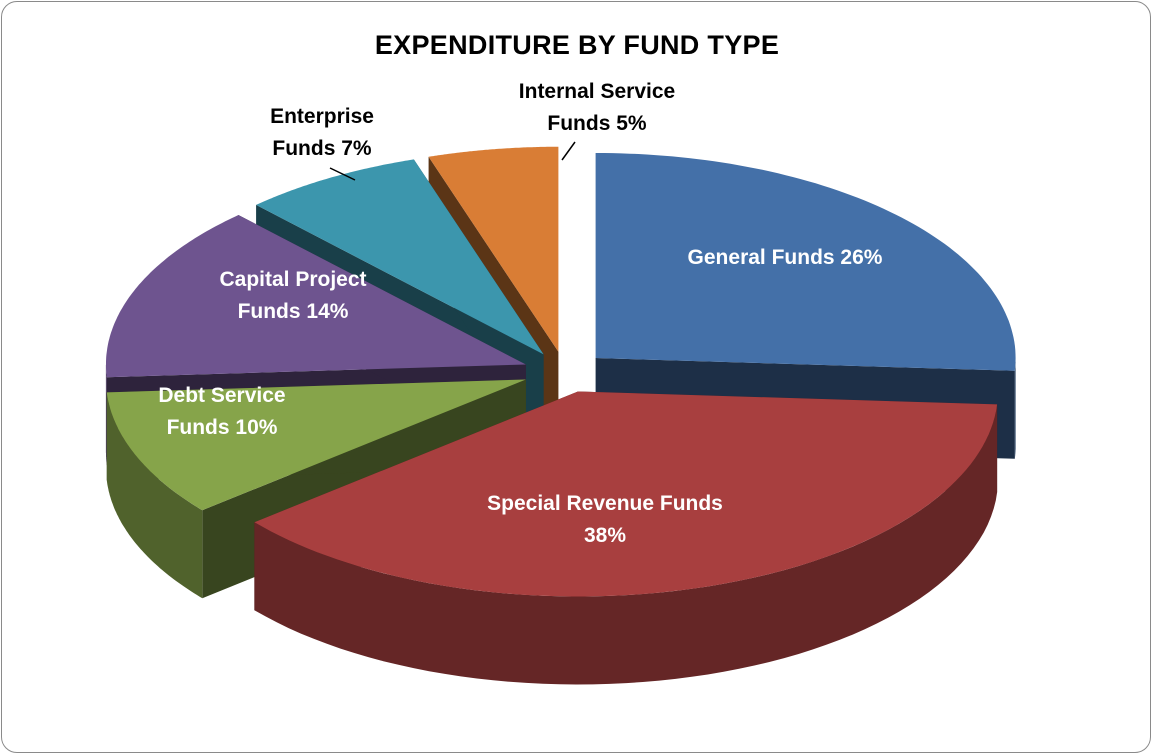 The image size is (1154, 756). I want to click on data-label: Capital Project Funds 14%, so click(293, 296).